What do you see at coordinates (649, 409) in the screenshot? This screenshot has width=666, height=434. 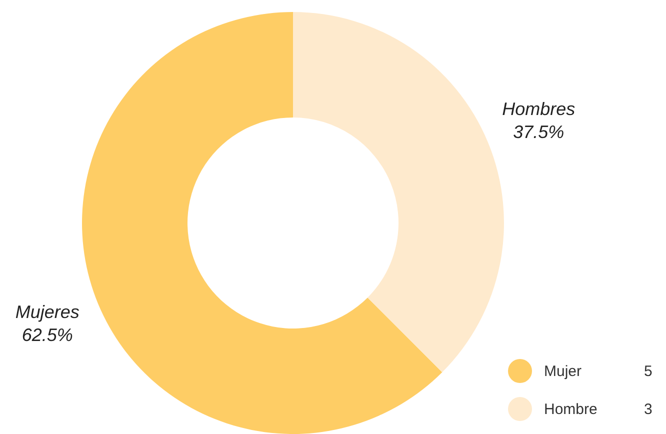 I see `data-label: 3` at bounding box center [649, 409].